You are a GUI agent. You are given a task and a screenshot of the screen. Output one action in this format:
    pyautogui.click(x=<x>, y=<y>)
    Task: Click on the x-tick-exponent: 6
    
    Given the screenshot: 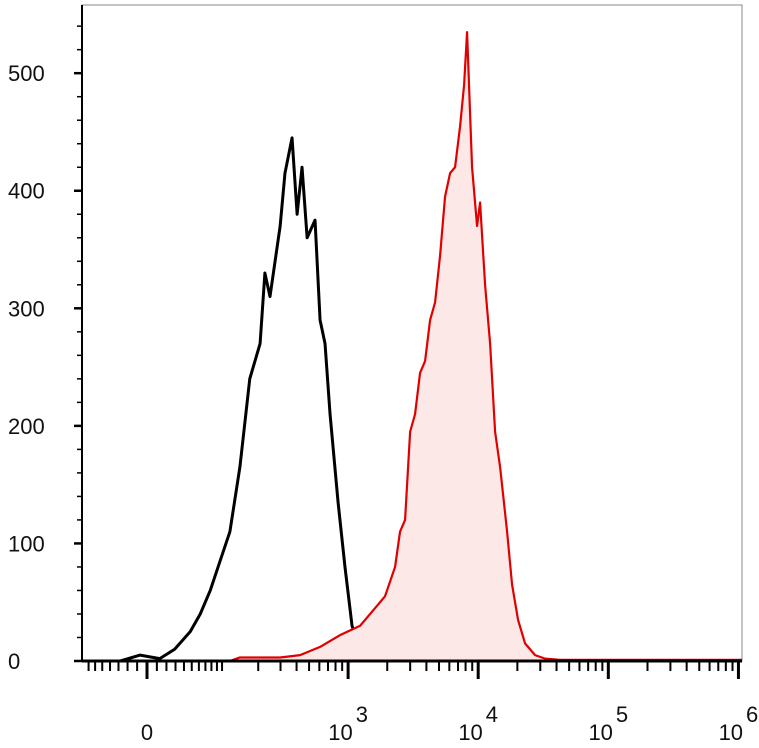 What is the action you would take?
    pyautogui.click(x=752, y=714)
    